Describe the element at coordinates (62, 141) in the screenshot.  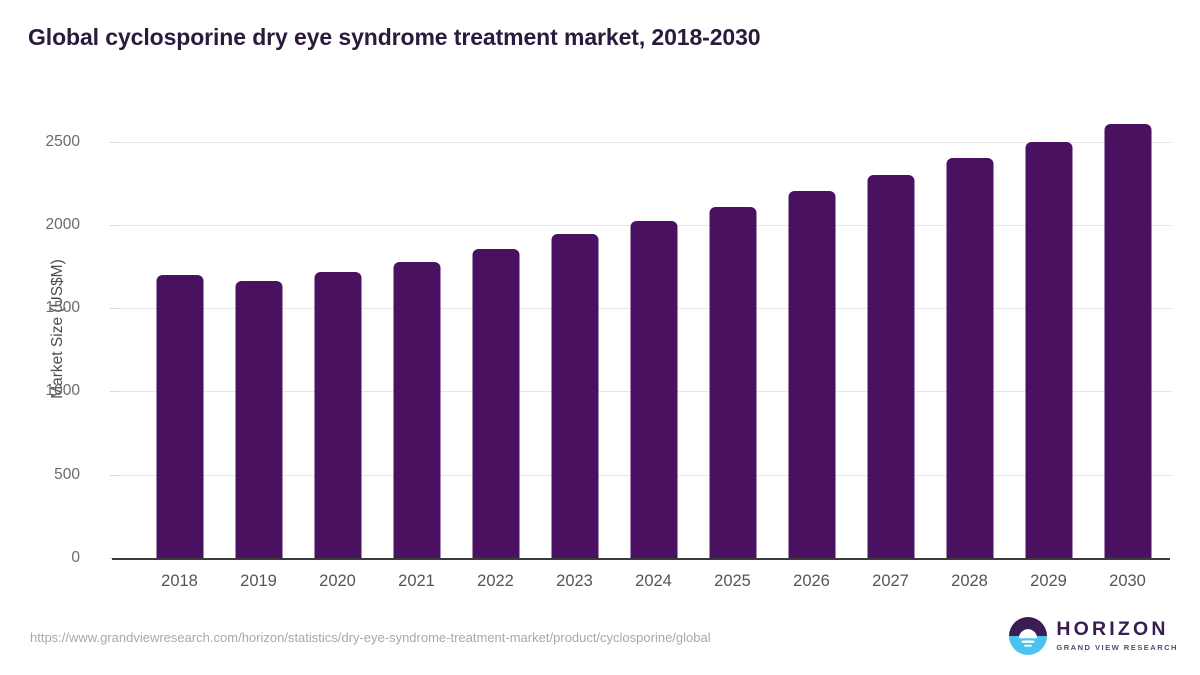
I see `y-axis-tick-label: 2500` at that location.